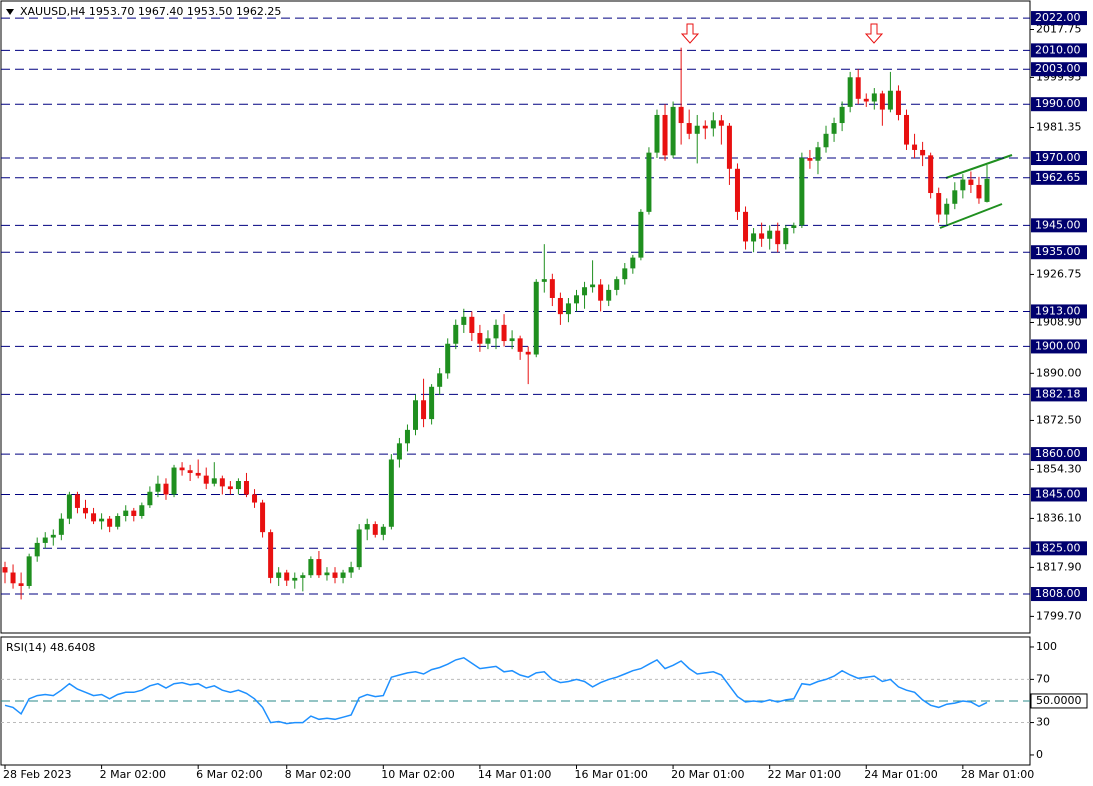 The image size is (1093, 786). I want to click on level-label: 1900.00, so click(1058, 345).